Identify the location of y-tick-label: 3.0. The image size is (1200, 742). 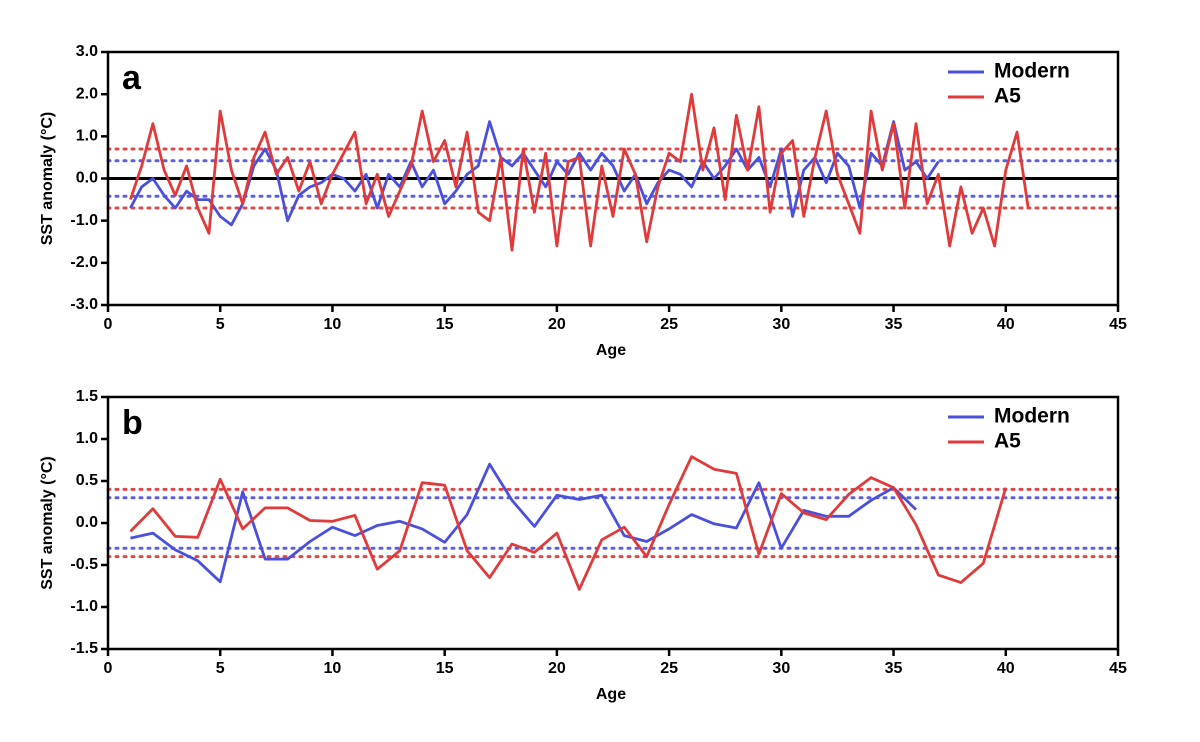
(87, 51).